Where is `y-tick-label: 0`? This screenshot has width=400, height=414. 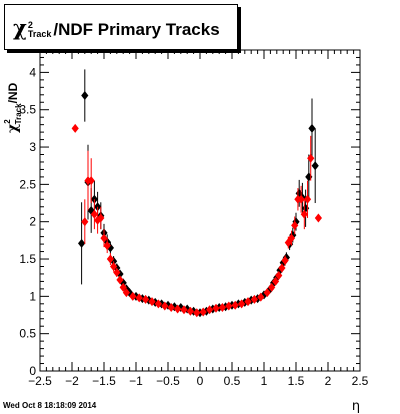 y-tick-label: 0 is located at coordinates (32, 371).